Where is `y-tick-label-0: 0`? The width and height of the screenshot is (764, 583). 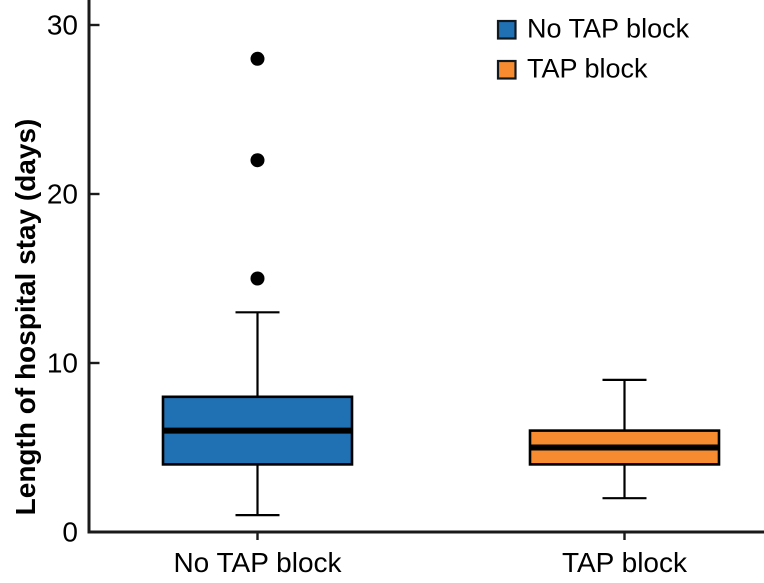 y-tick-label-0: 0 is located at coordinates (70, 532).